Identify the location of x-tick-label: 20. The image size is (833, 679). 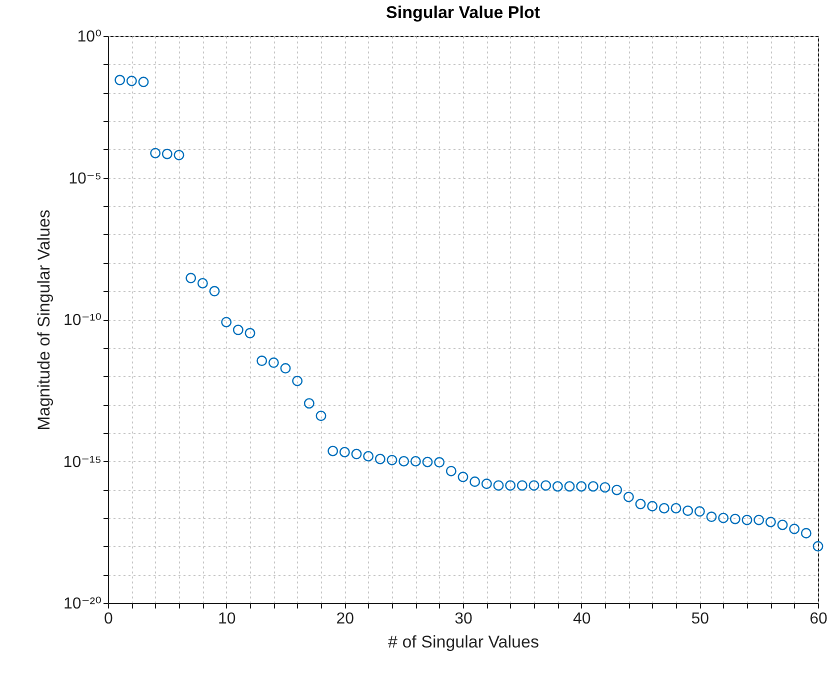
(345, 619).